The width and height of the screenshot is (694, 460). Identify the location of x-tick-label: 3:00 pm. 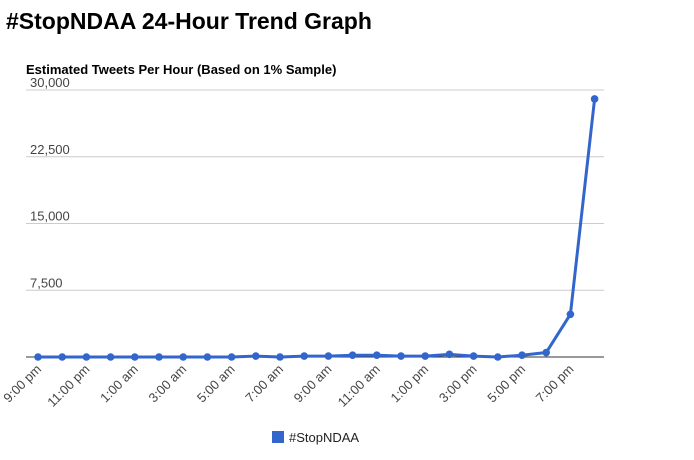
(458, 384).